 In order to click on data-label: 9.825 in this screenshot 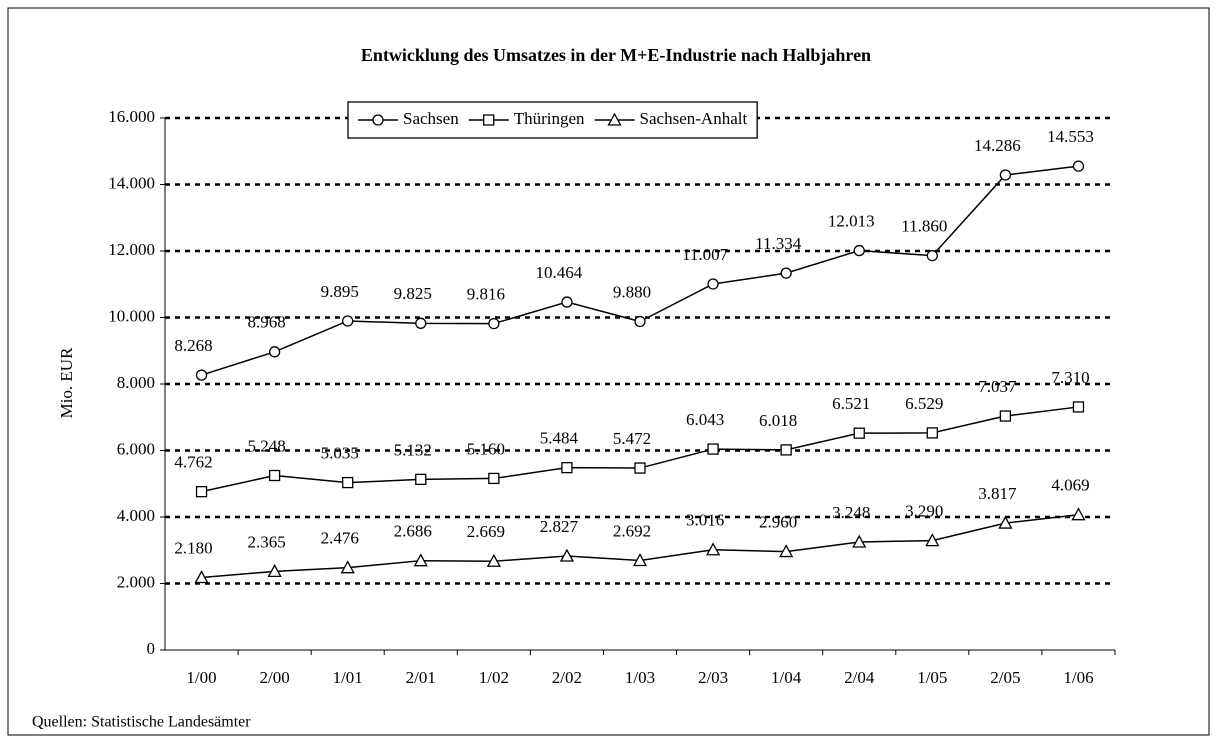, I will do `click(413, 293)`.